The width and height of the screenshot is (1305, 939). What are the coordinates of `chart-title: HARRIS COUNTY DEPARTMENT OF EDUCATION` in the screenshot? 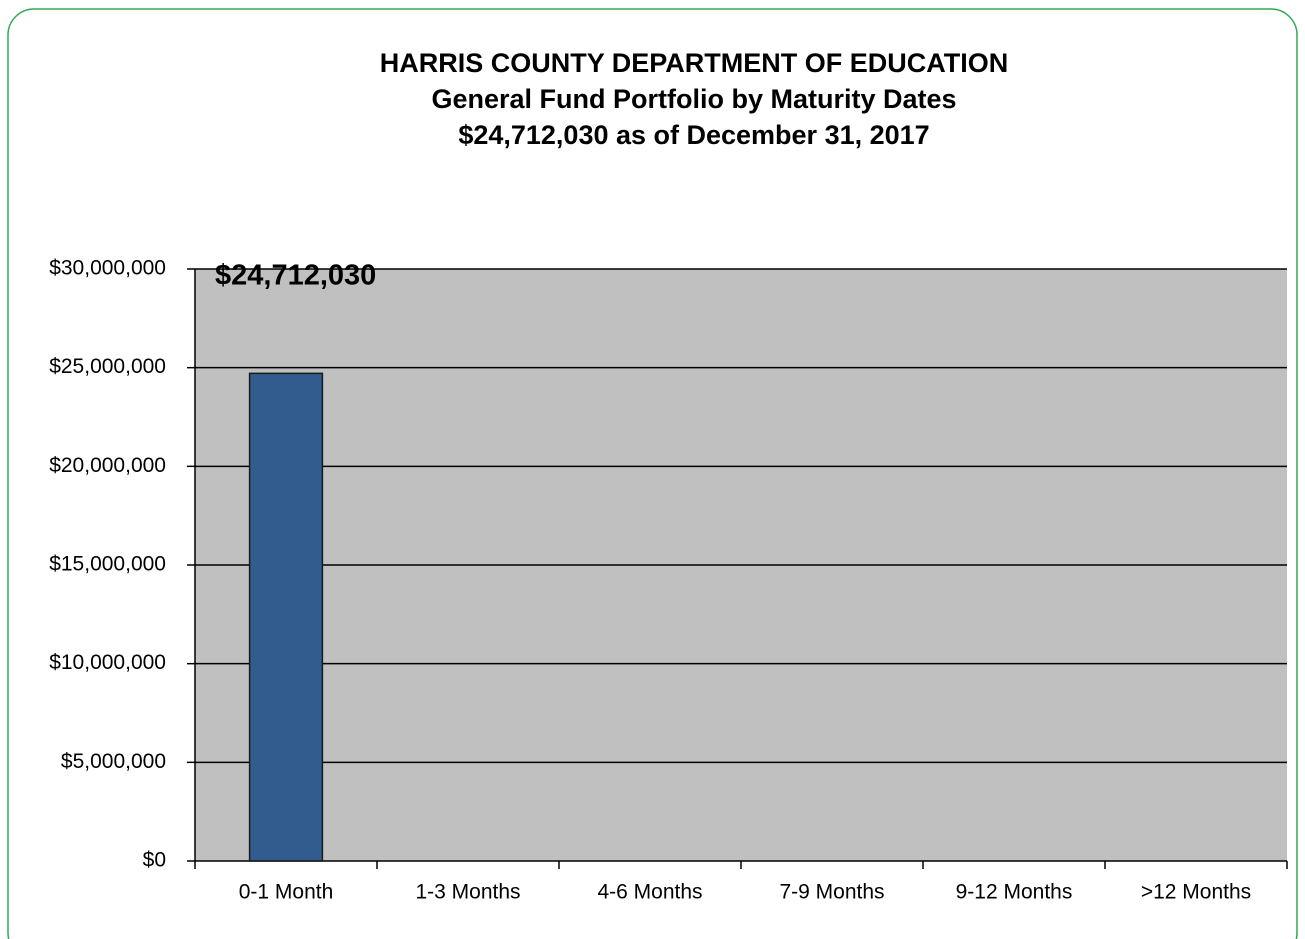 It's located at (694, 63).